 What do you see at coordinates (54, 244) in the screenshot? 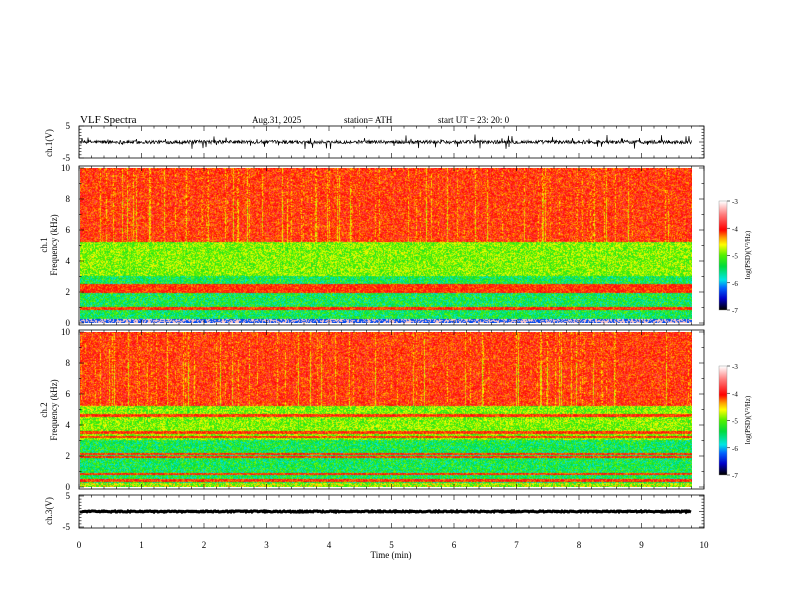
I see `ch1-spec-ylabel-2: Frequency (kHz)` at bounding box center [54, 244].